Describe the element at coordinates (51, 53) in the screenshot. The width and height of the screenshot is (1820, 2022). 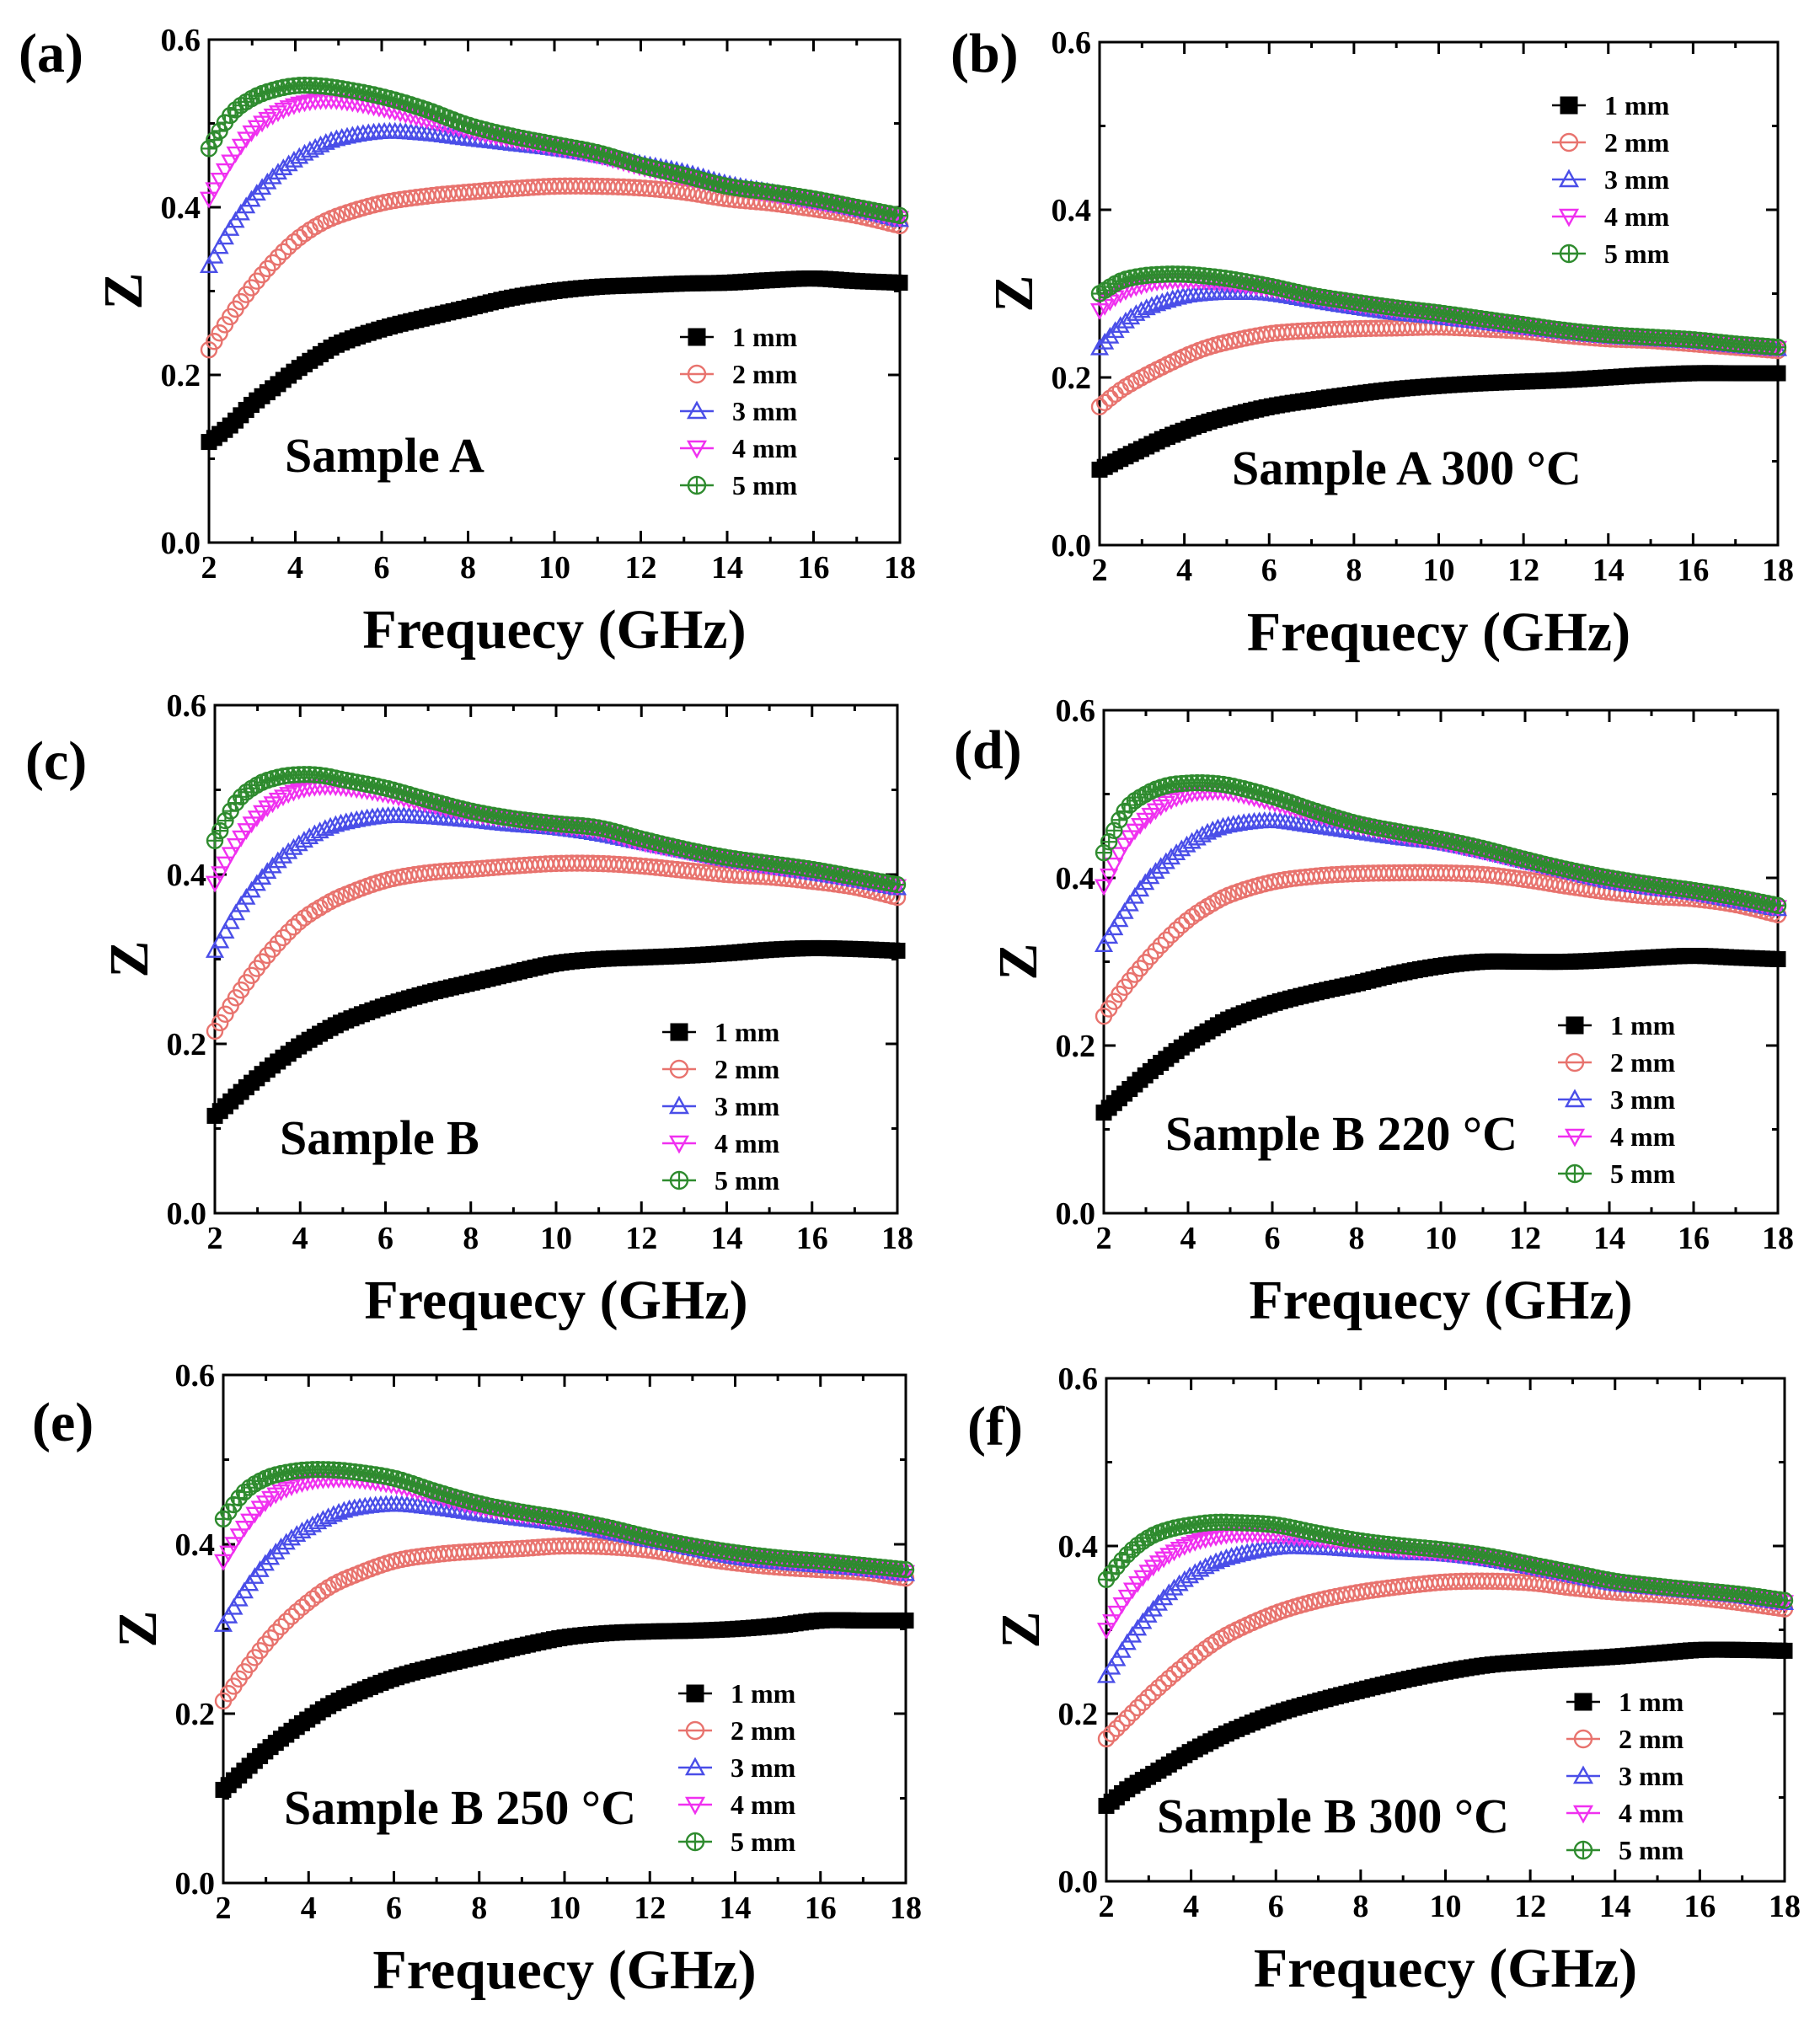
I see `panel-label: (a)` at that location.